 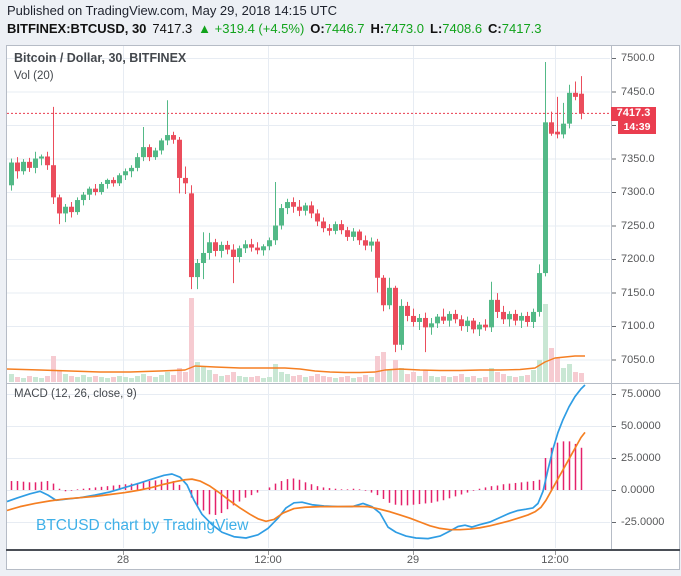 What do you see at coordinates (462, 28) in the screenshot?
I see `low-value: 7408.6` at bounding box center [462, 28].